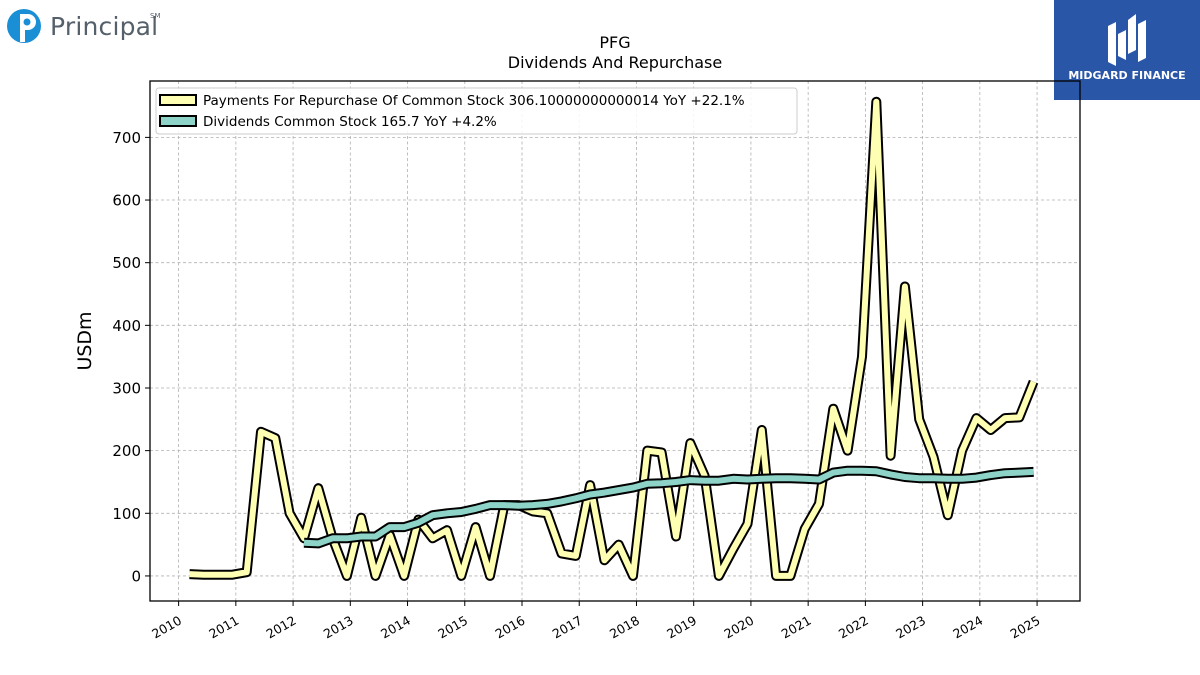 The width and height of the screenshot is (1200, 675). Describe the element at coordinates (126, 138) in the screenshot. I see `y-tick-label: 700` at that location.